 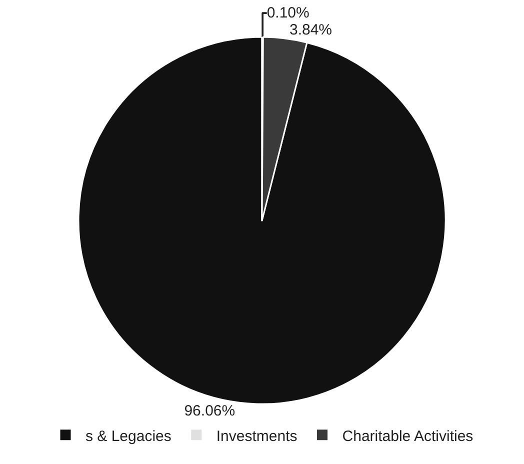 What do you see at coordinates (210, 411) in the screenshot?
I see `data-label: 96.06%` at bounding box center [210, 411].